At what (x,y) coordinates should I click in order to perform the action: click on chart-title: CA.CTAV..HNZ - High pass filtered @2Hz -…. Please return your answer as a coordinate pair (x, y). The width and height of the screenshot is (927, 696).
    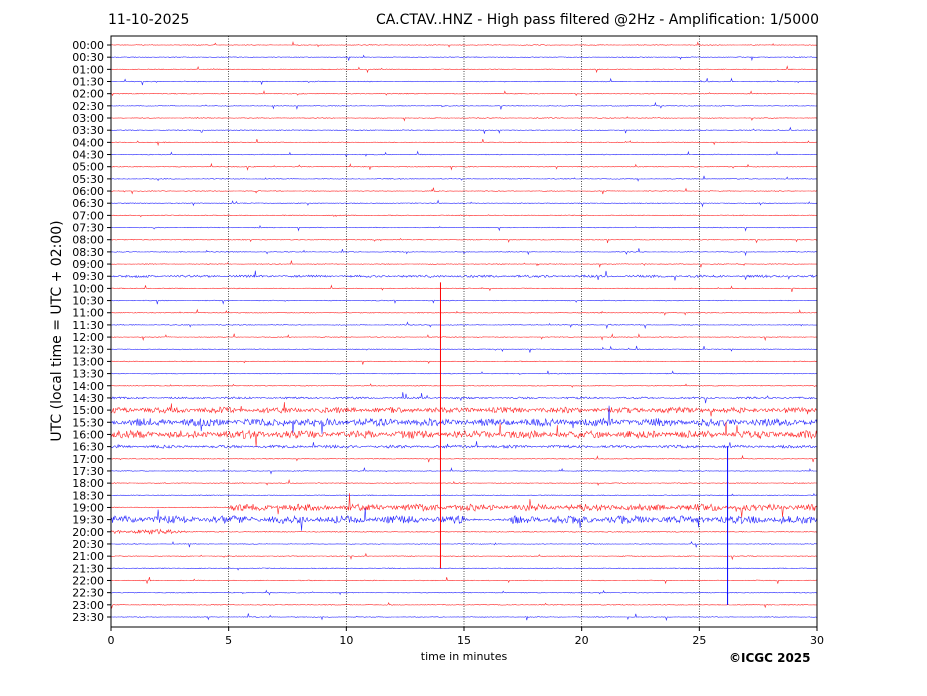
    Looking at the image, I should click on (597, 20).